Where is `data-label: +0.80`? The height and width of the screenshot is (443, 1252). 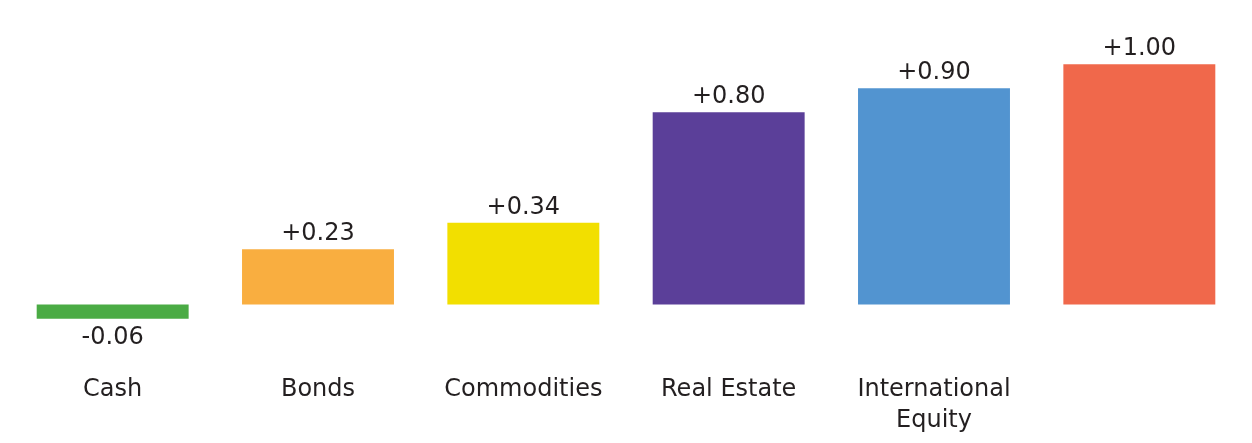 data-label: +0.80 is located at coordinates (728, 95).